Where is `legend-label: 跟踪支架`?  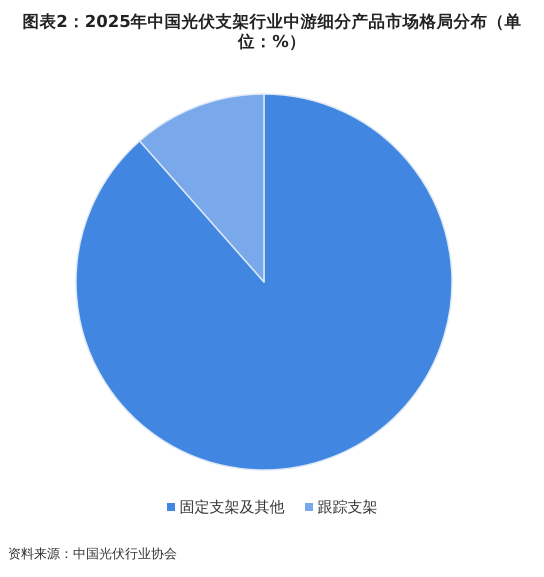 legend-label: 跟踪支架 is located at coordinates (348, 507).